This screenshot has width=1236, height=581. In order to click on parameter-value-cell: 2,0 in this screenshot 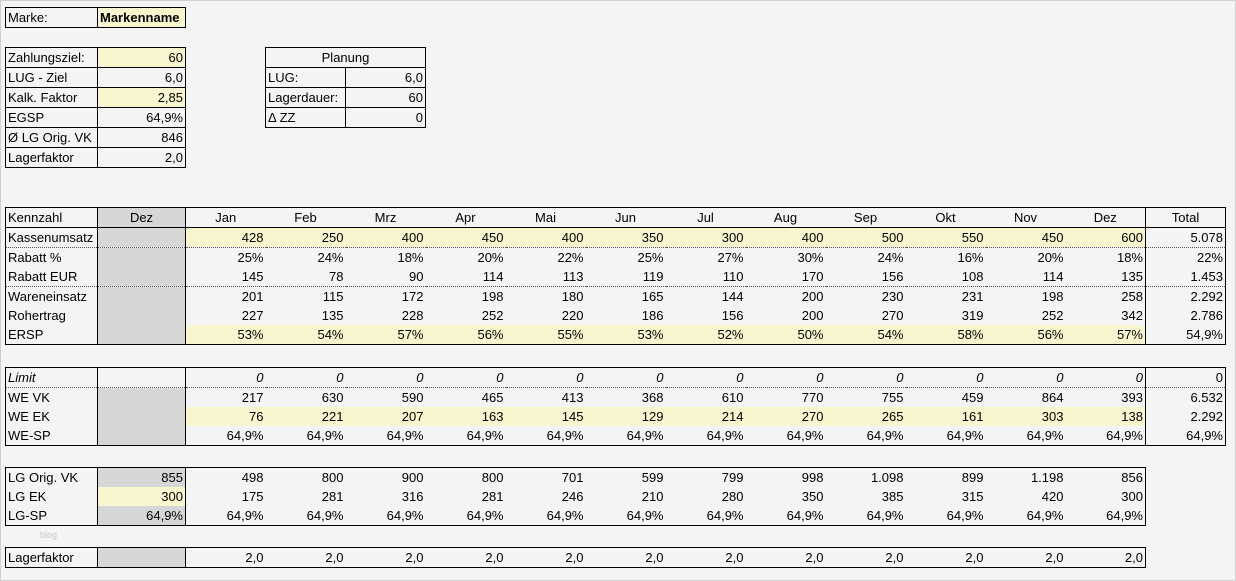, I will do `click(141, 157)`.